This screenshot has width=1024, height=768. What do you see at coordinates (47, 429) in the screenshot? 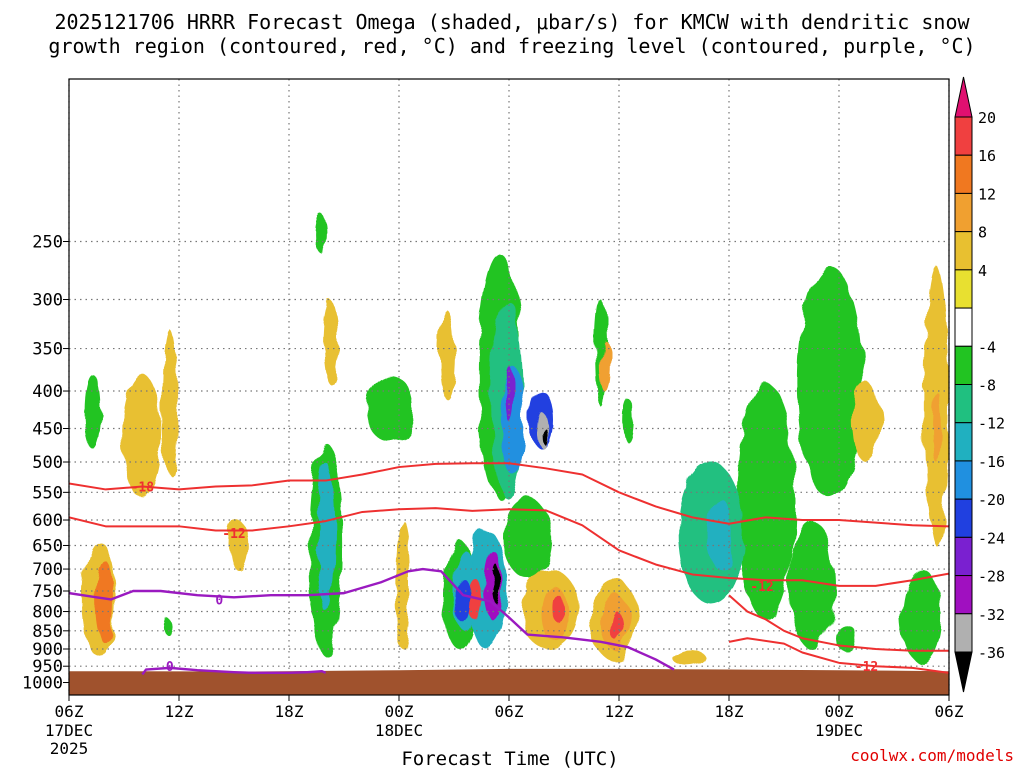
I see `y-tick-label-4: 450` at bounding box center [47, 429].